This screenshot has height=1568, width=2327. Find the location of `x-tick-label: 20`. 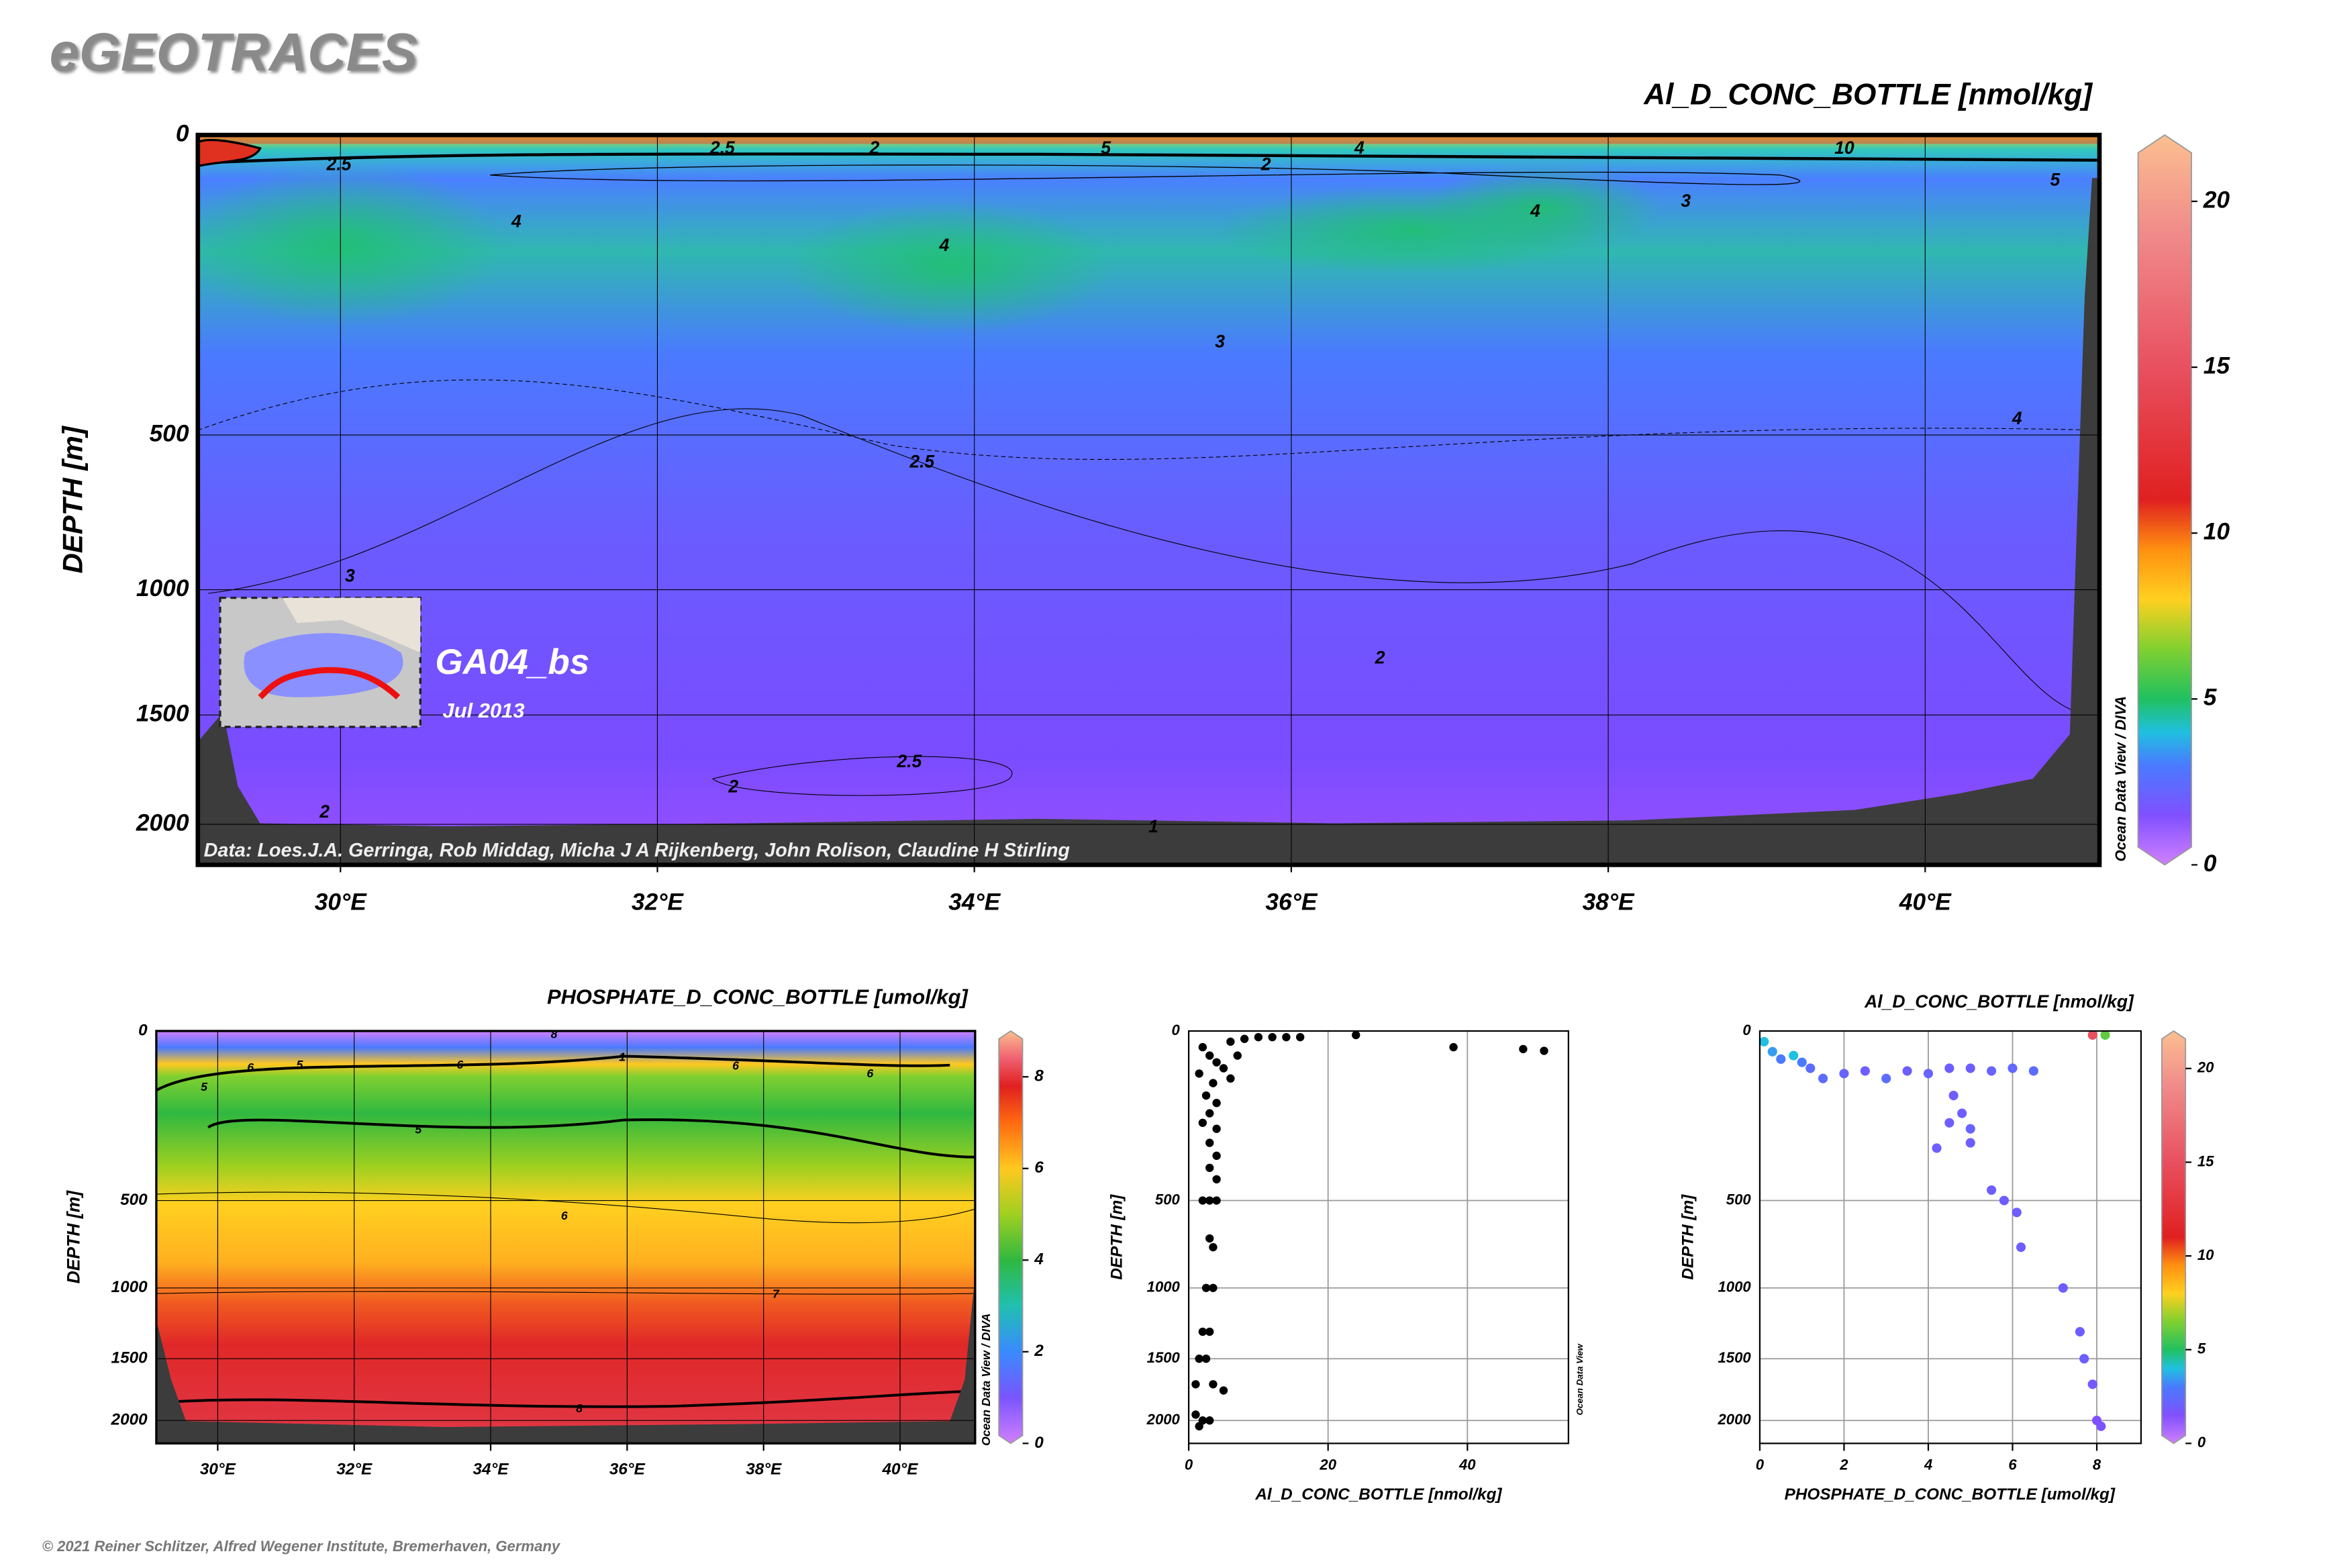

x-tick-label: 20 is located at coordinates (1327, 1465).